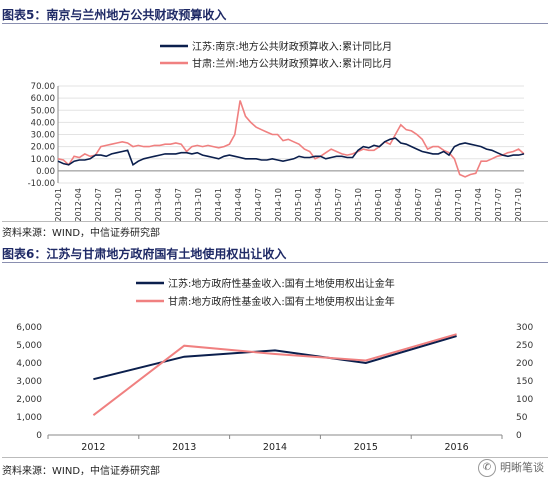 This screenshot has width=550, height=479. Describe the element at coordinates (518, 204) in the screenshot. I see `x-tick-label: 2017-10` at that location.